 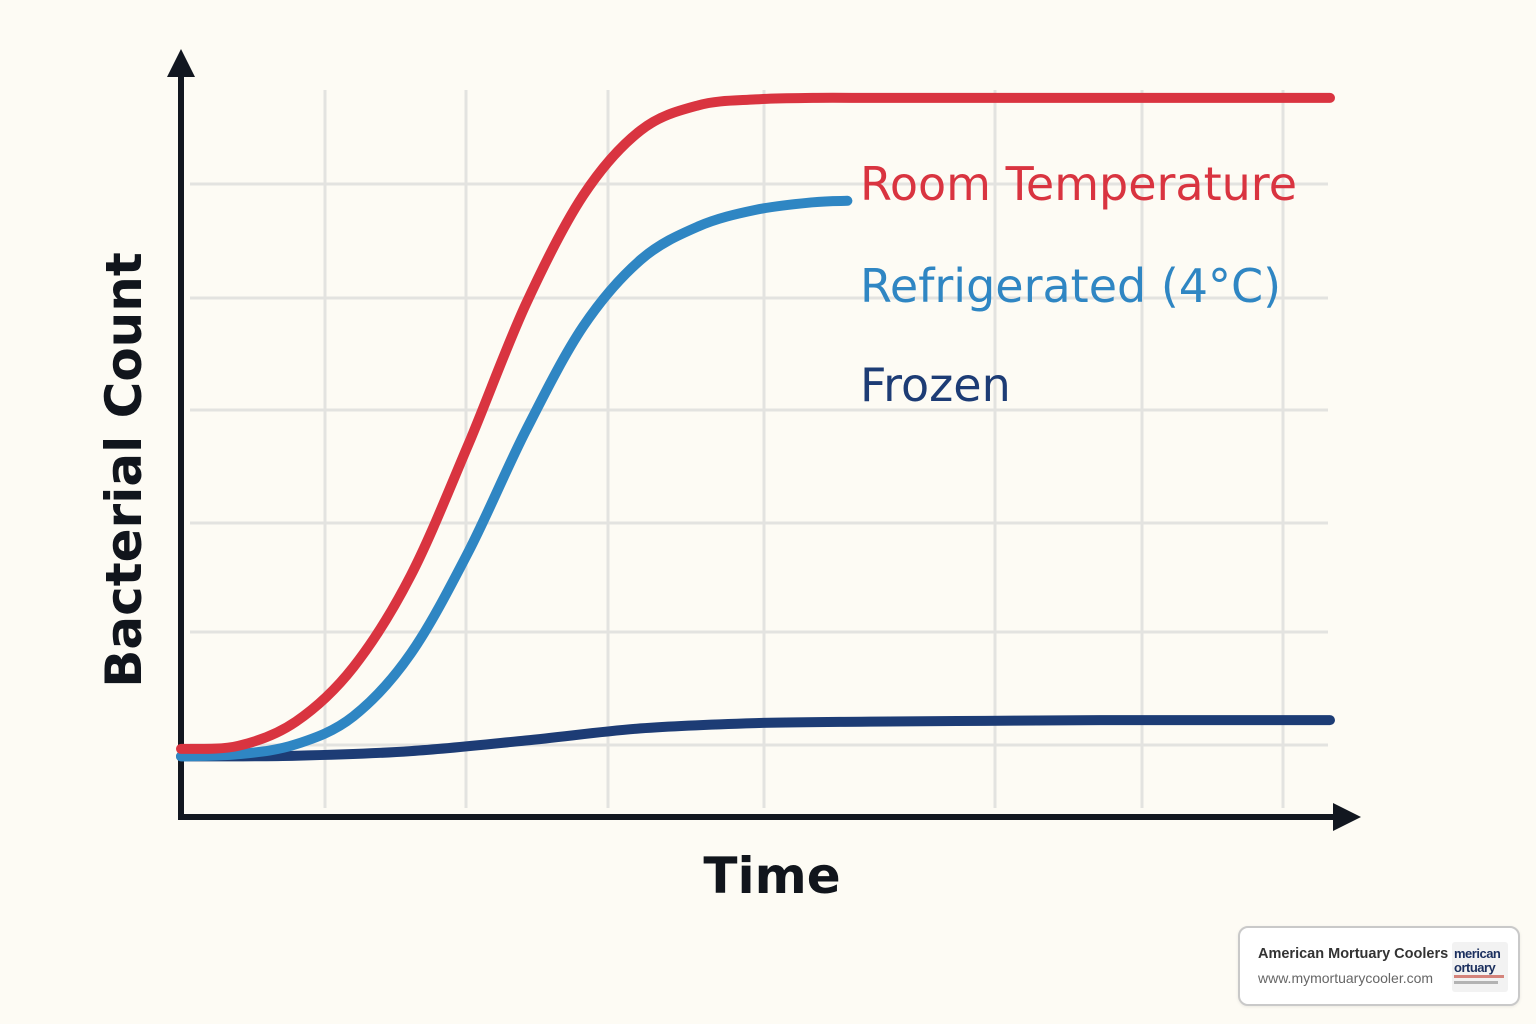 What do you see at coordinates (1070, 286) in the screenshot?
I see `refrigerated-label: Refrigerated (4°C)` at bounding box center [1070, 286].